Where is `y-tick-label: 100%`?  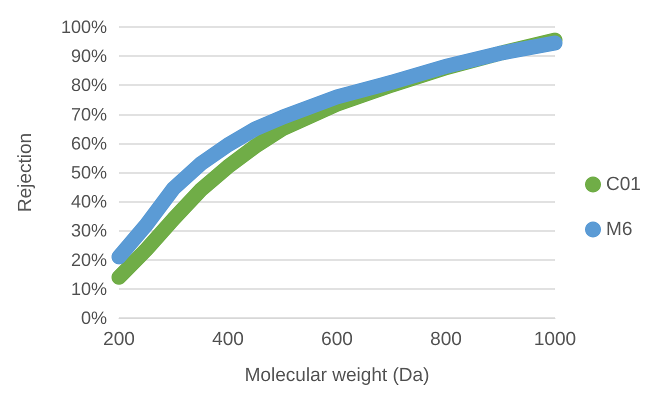 y-tick-label: 100% is located at coordinates (83, 27).